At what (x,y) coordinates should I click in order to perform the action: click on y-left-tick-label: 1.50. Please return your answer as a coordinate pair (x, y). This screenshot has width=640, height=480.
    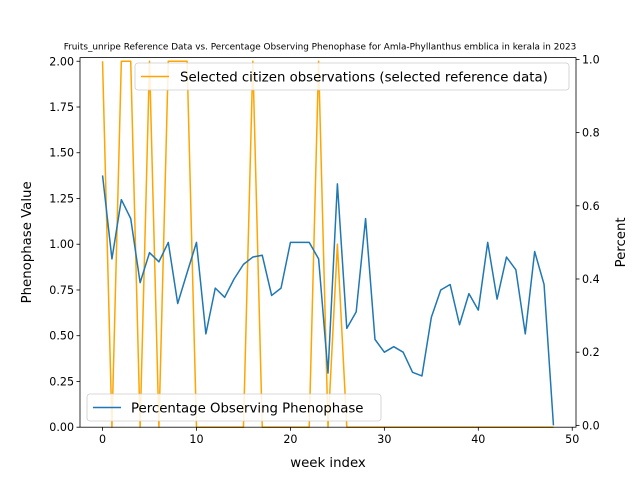
    Looking at the image, I should click on (61, 153).